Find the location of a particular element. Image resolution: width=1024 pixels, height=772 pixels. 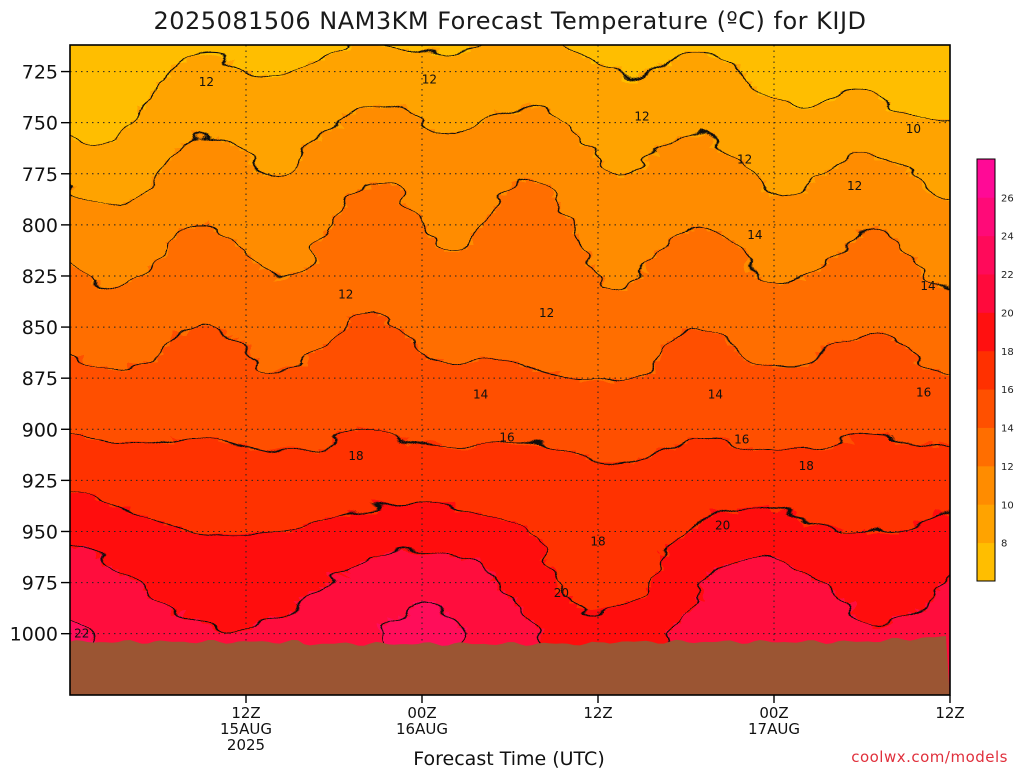

y-tick-label: 750 is located at coordinates (40, 124).